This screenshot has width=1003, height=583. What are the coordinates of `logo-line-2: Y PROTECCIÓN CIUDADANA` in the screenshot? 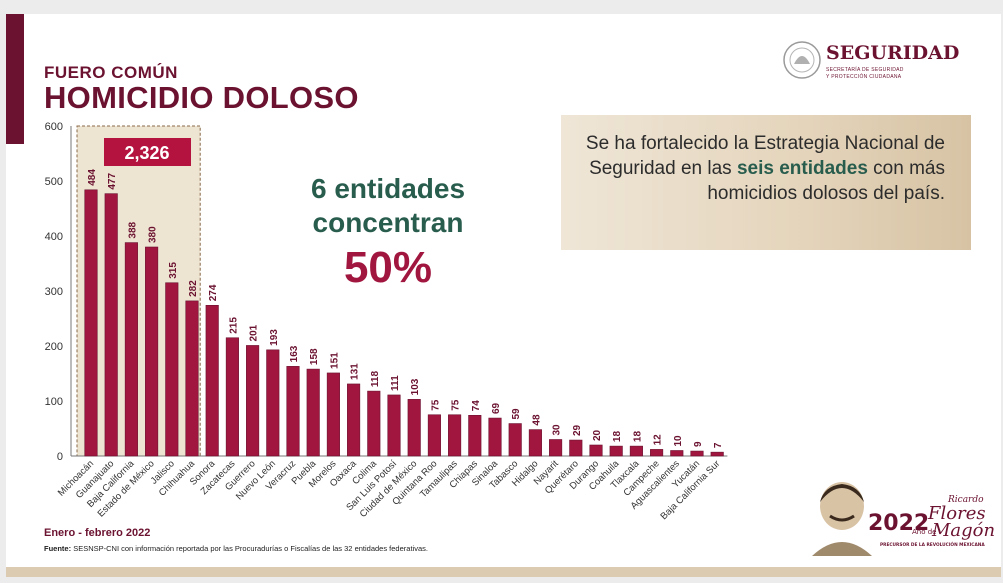 It's located at (864, 77).